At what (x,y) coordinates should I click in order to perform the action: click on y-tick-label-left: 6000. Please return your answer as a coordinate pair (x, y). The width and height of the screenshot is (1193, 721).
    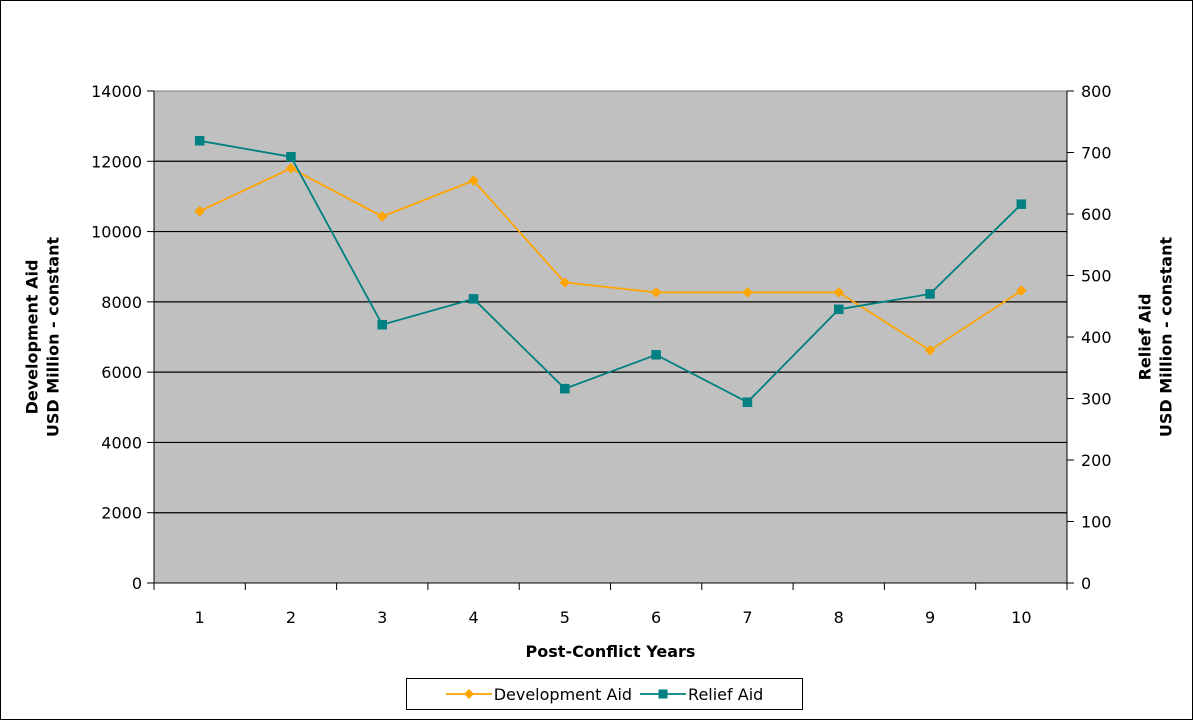
    Looking at the image, I should click on (121, 372).